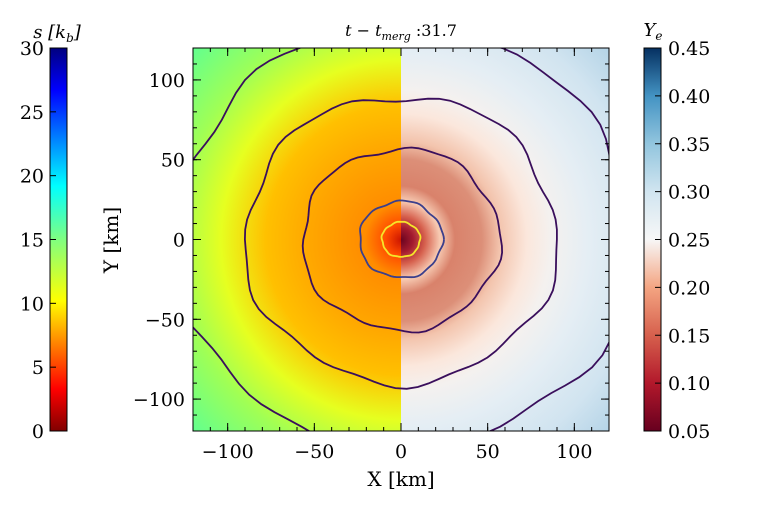  I want to click on x-tick-label: 50, so click(488, 452).